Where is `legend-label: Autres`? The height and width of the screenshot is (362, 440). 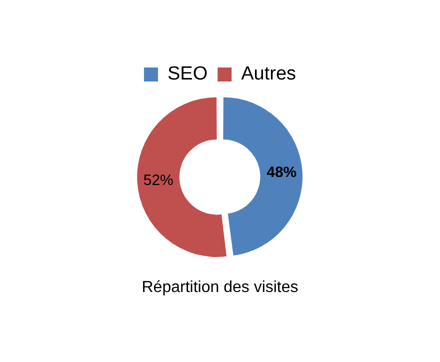
legend-label: Autres is located at coordinates (268, 74).